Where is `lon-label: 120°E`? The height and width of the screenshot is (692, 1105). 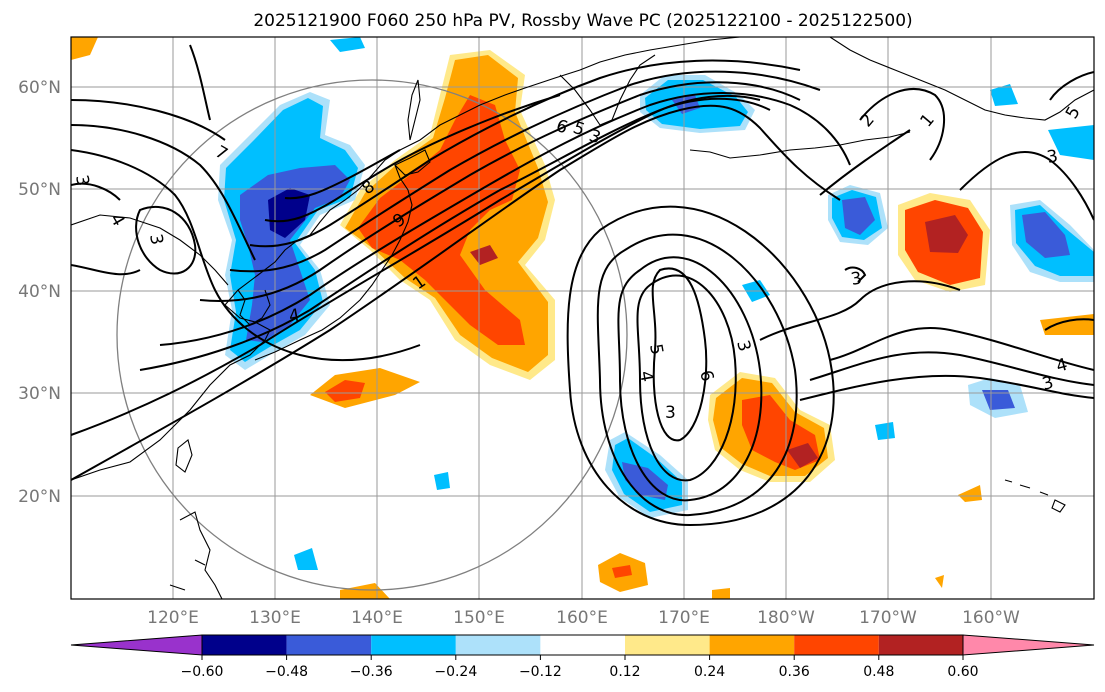
lon-label: 120°E is located at coordinates (173, 618).